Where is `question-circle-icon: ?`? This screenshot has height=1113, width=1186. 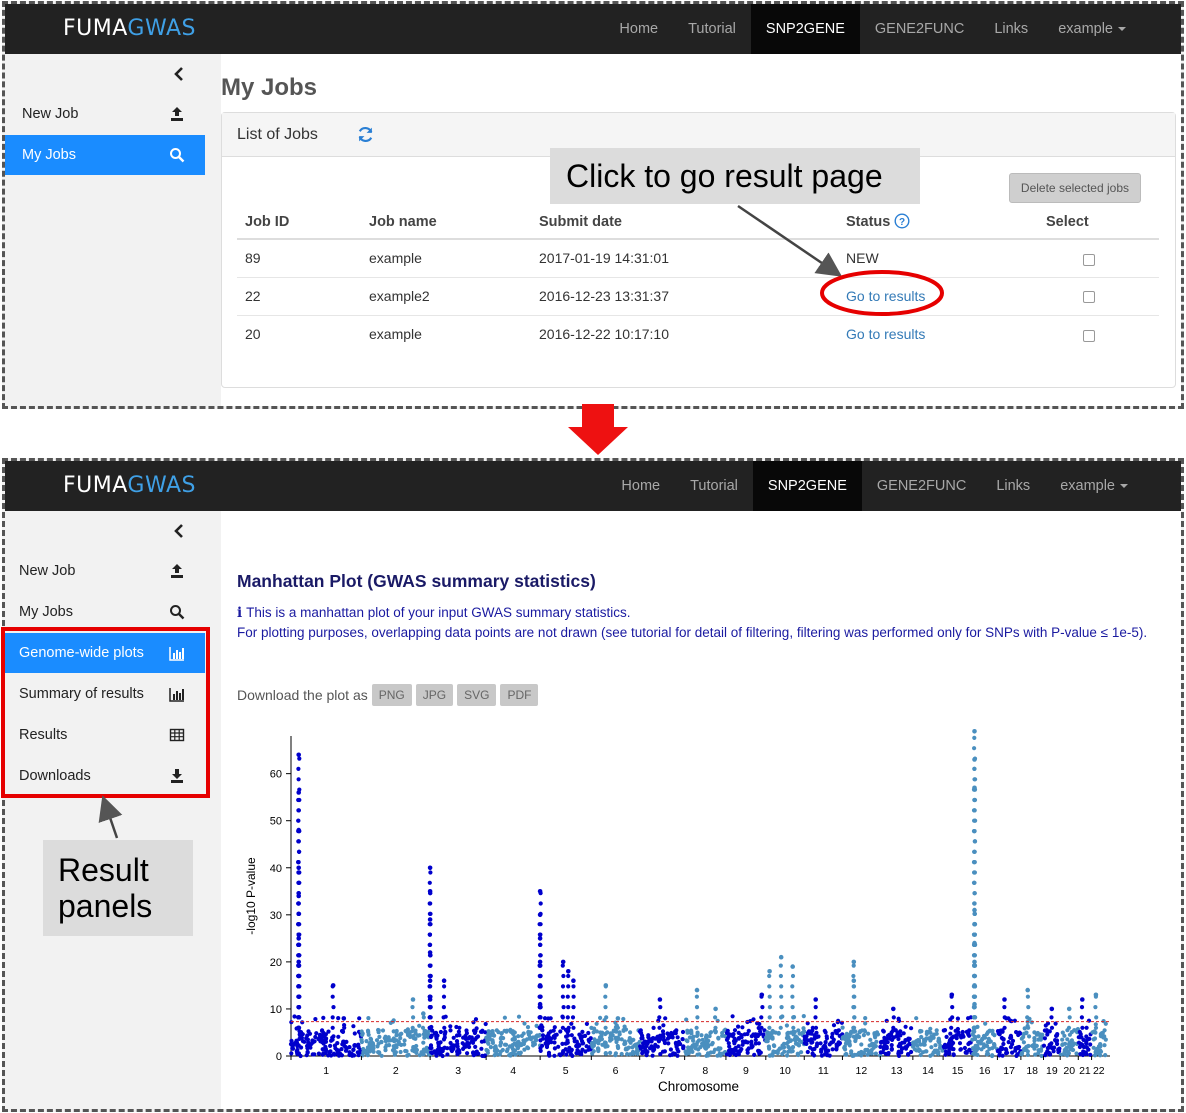
question-circle-icon: ? is located at coordinates (902, 221).